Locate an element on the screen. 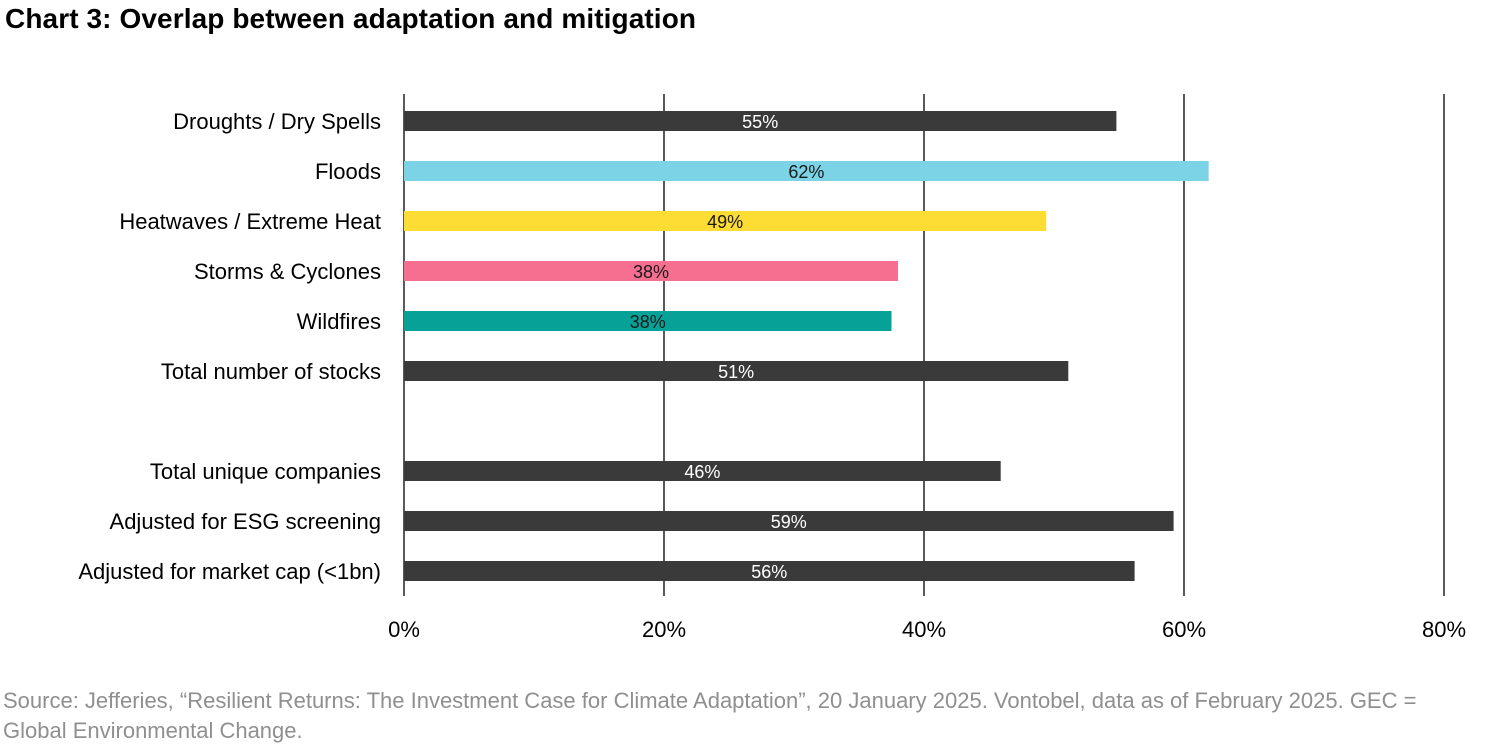 This screenshot has height=751, width=1500. data-label: 62% is located at coordinates (806, 172).